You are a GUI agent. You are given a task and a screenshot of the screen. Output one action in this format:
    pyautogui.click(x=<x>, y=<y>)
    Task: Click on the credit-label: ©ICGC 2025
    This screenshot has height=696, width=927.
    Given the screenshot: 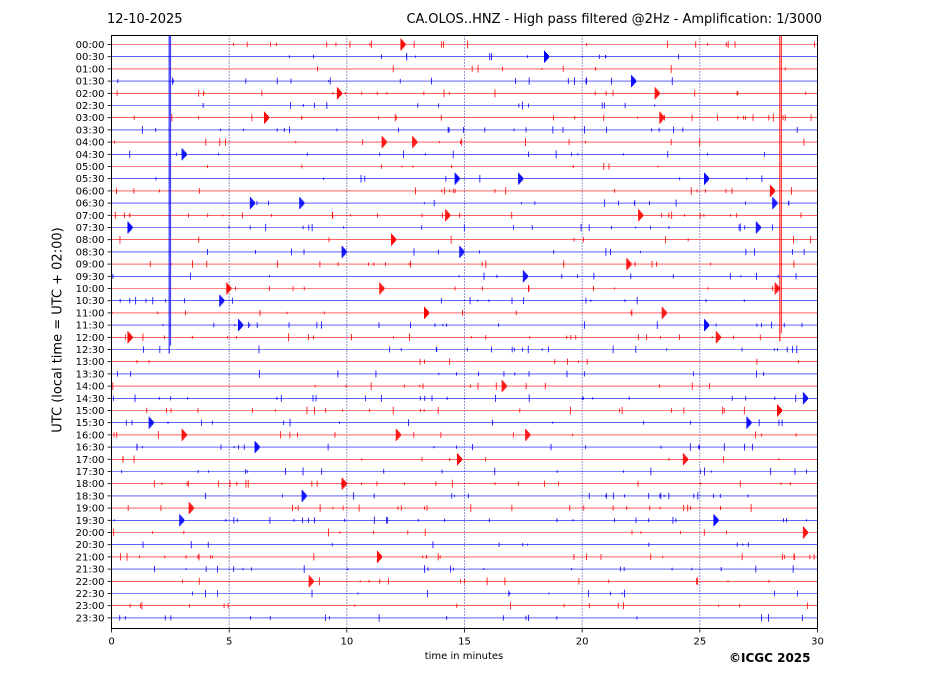 What is the action you would take?
    pyautogui.click(x=770, y=658)
    